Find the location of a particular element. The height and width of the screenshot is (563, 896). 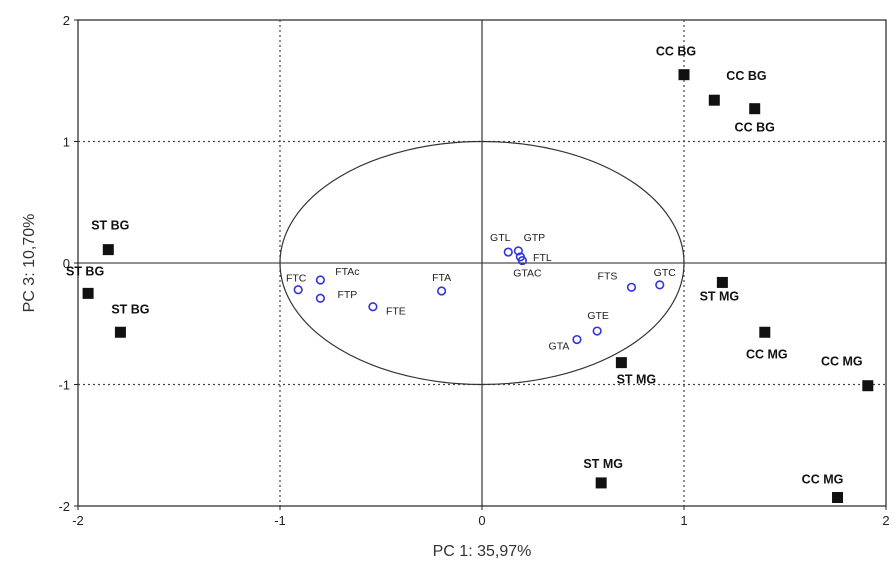

y-axis-title: PC 3: 10,70% is located at coordinates (29, 263).